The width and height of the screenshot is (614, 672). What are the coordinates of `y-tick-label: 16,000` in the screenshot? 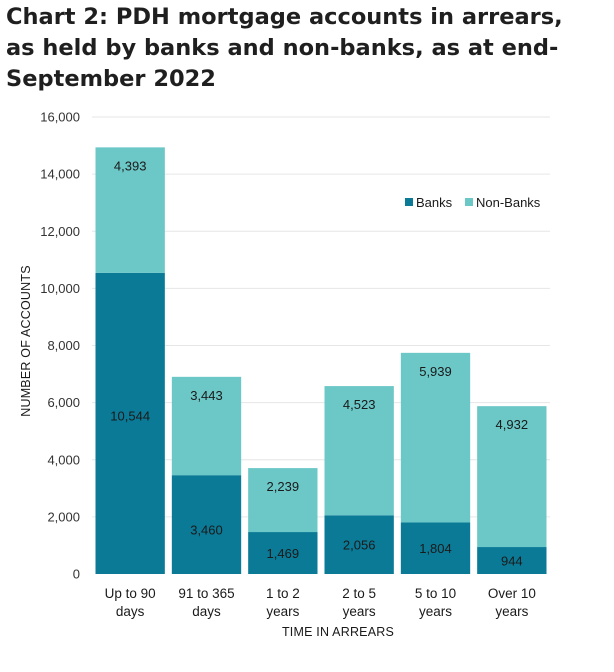 It's located at (60, 117).